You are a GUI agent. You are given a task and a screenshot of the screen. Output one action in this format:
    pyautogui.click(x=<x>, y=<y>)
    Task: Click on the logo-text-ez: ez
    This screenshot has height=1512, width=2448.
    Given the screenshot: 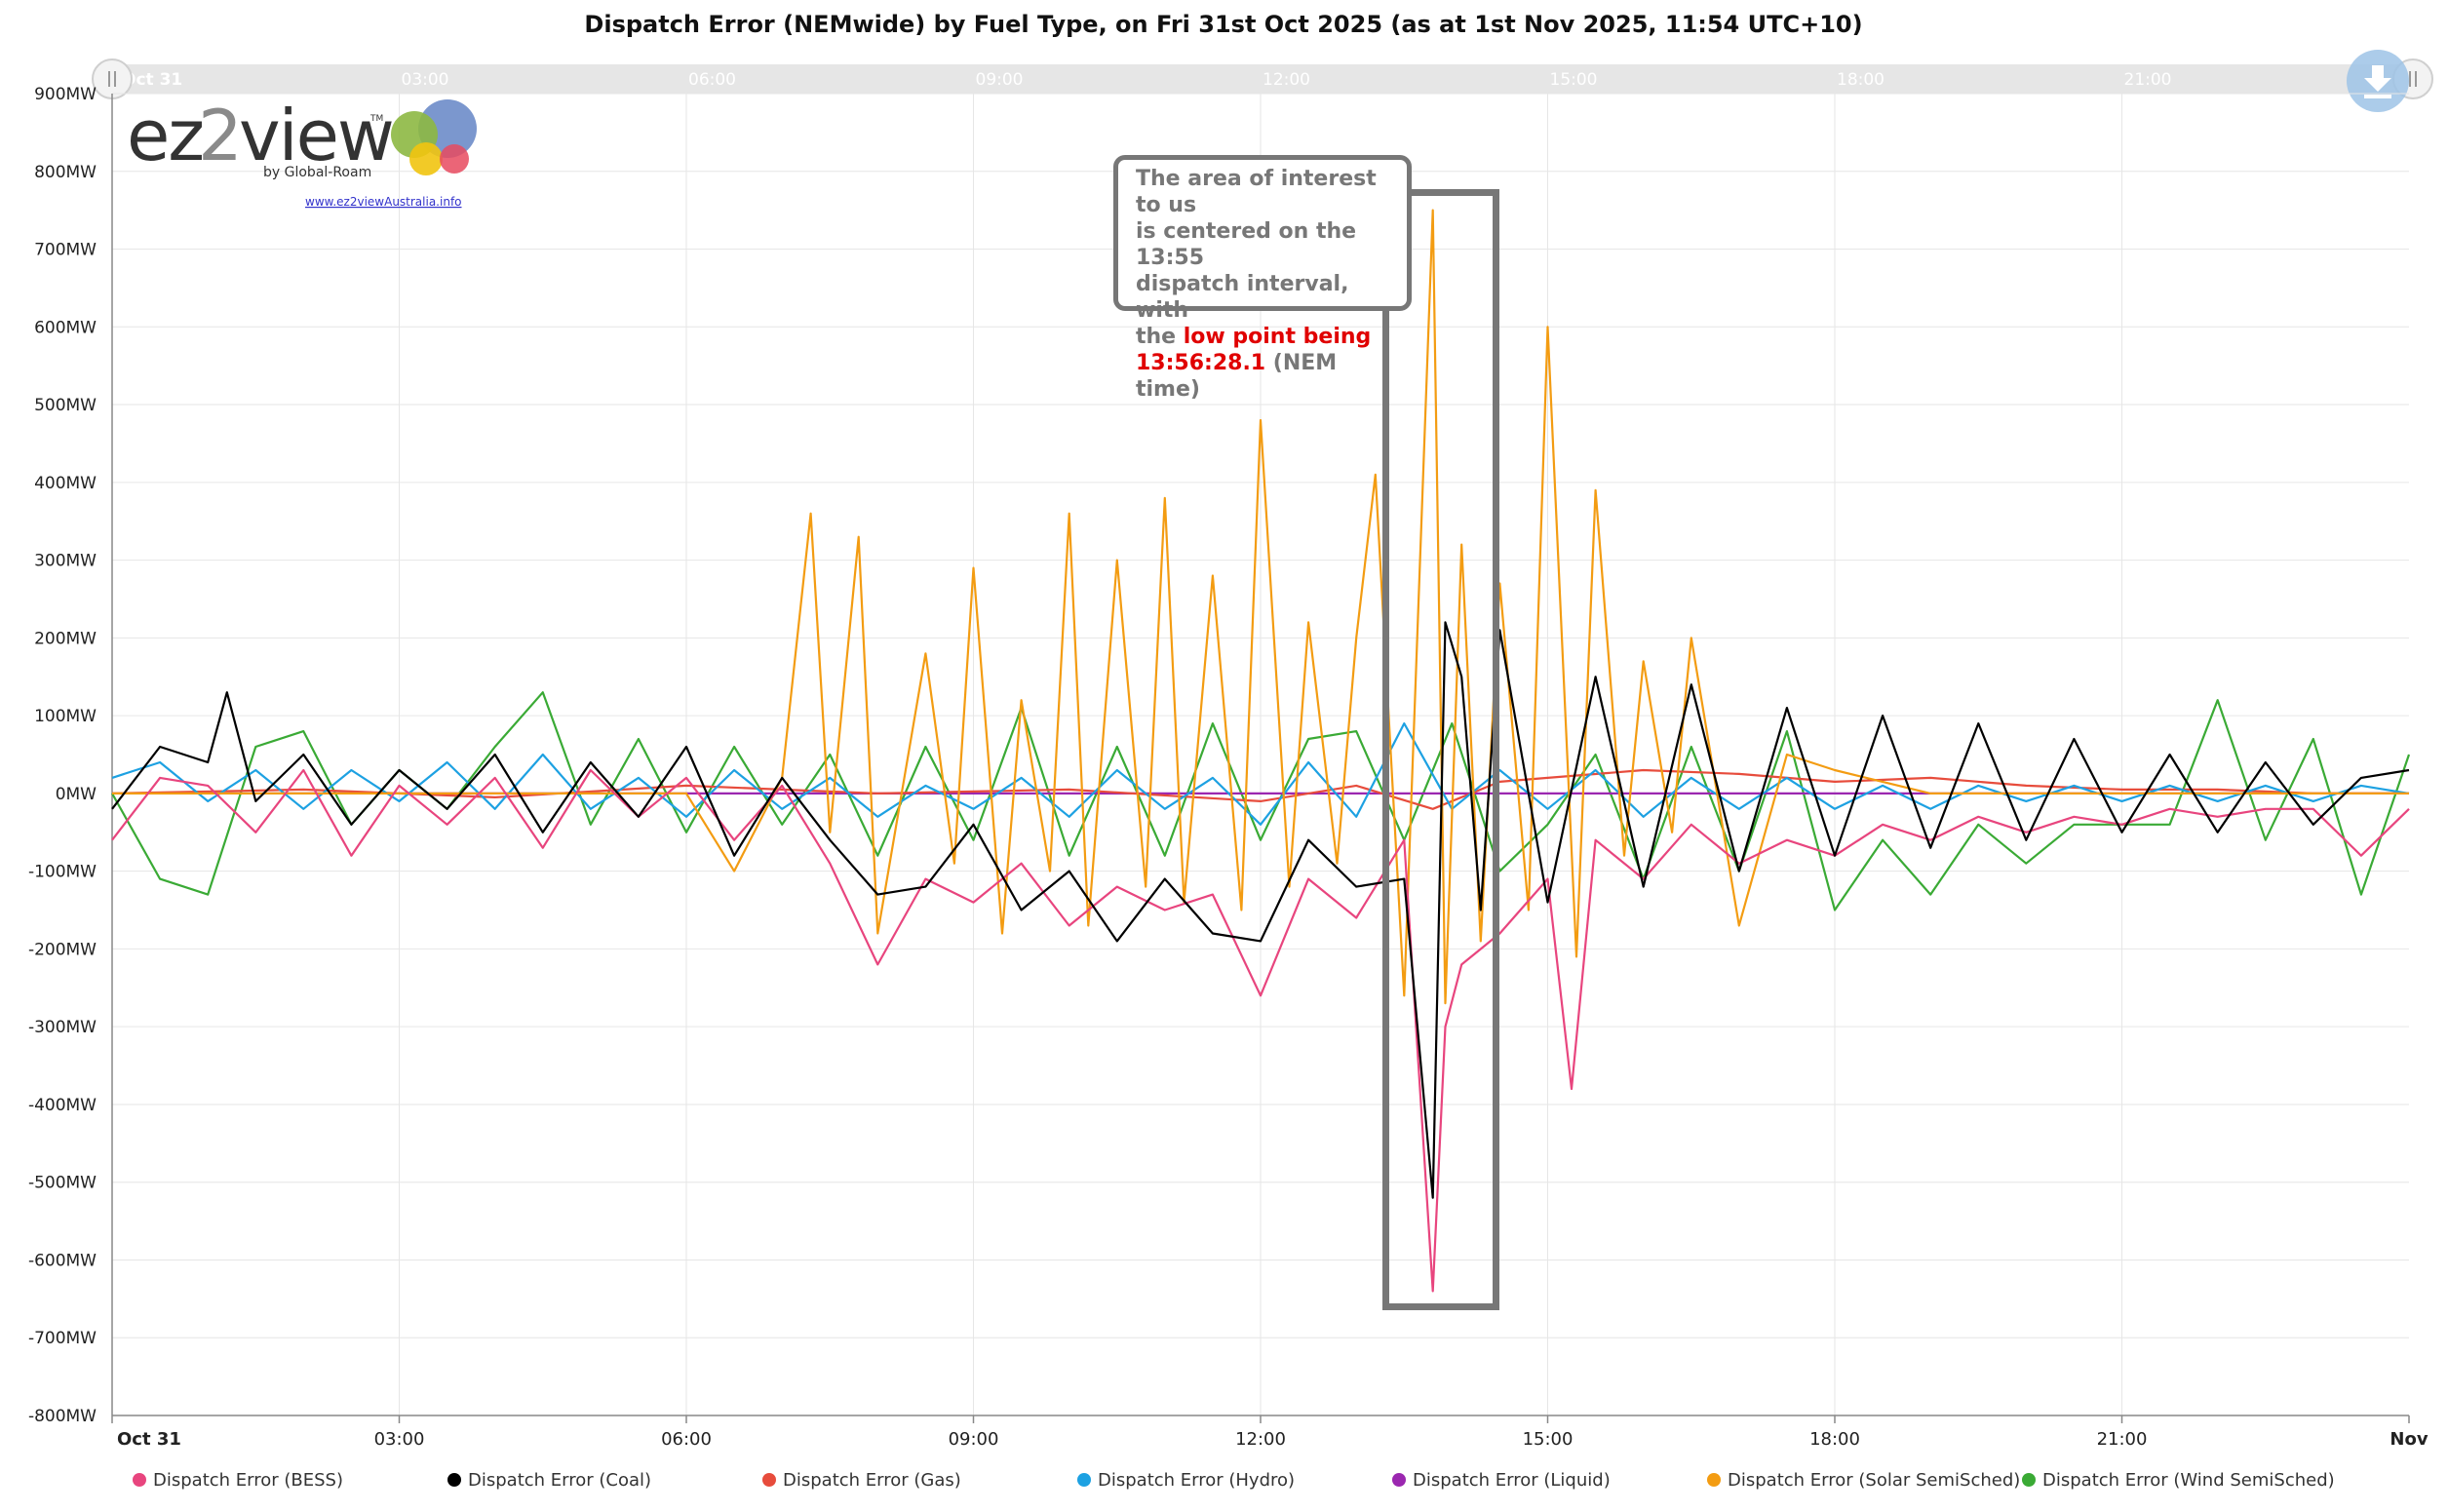 What is the action you would take?
    pyautogui.click(x=165, y=135)
    